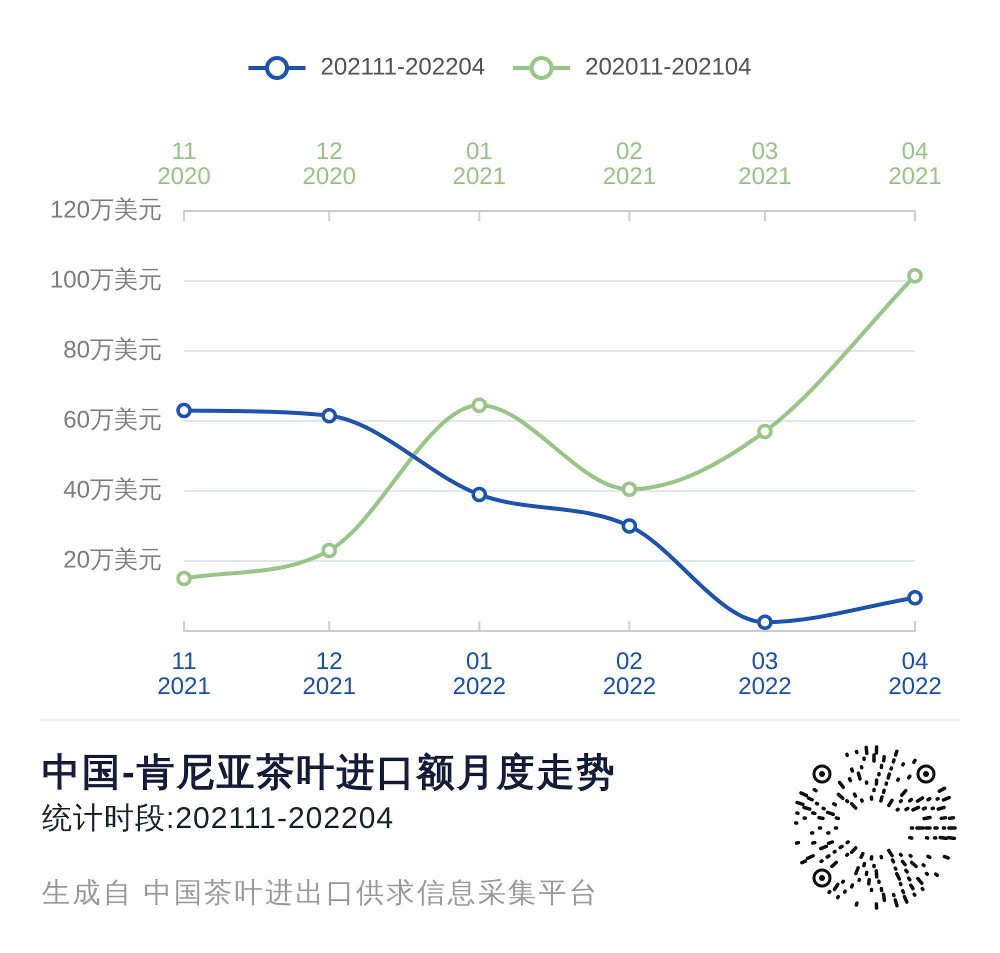 The height and width of the screenshot is (953, 1000). What do you see at coordinates (329, 164) in the screenshot?
I see `x2-tick-label: 12 2020` at bounding box center [329, 164].